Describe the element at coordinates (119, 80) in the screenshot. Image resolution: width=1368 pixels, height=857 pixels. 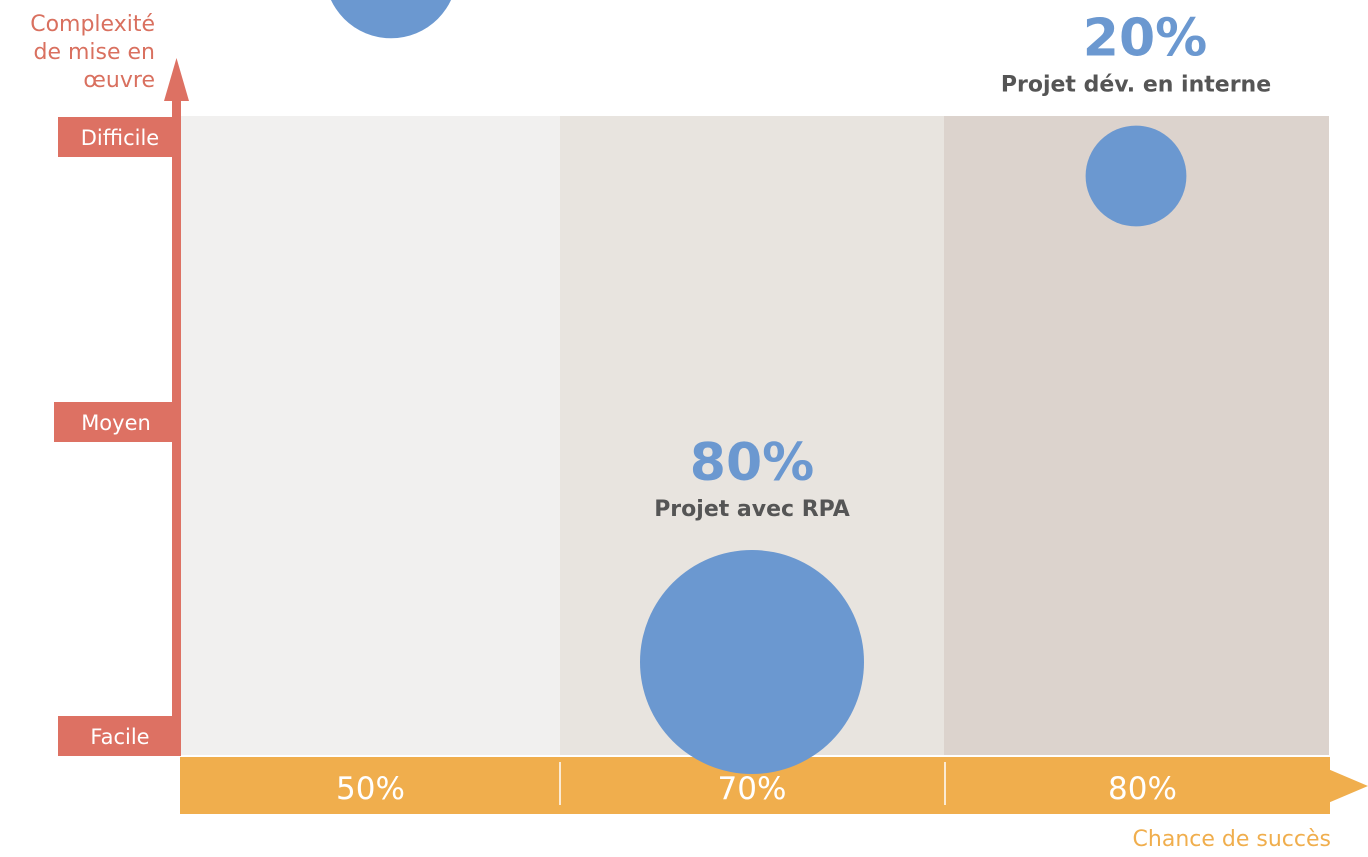
I see `y-axis-title-line-3: œuvre` at that location.